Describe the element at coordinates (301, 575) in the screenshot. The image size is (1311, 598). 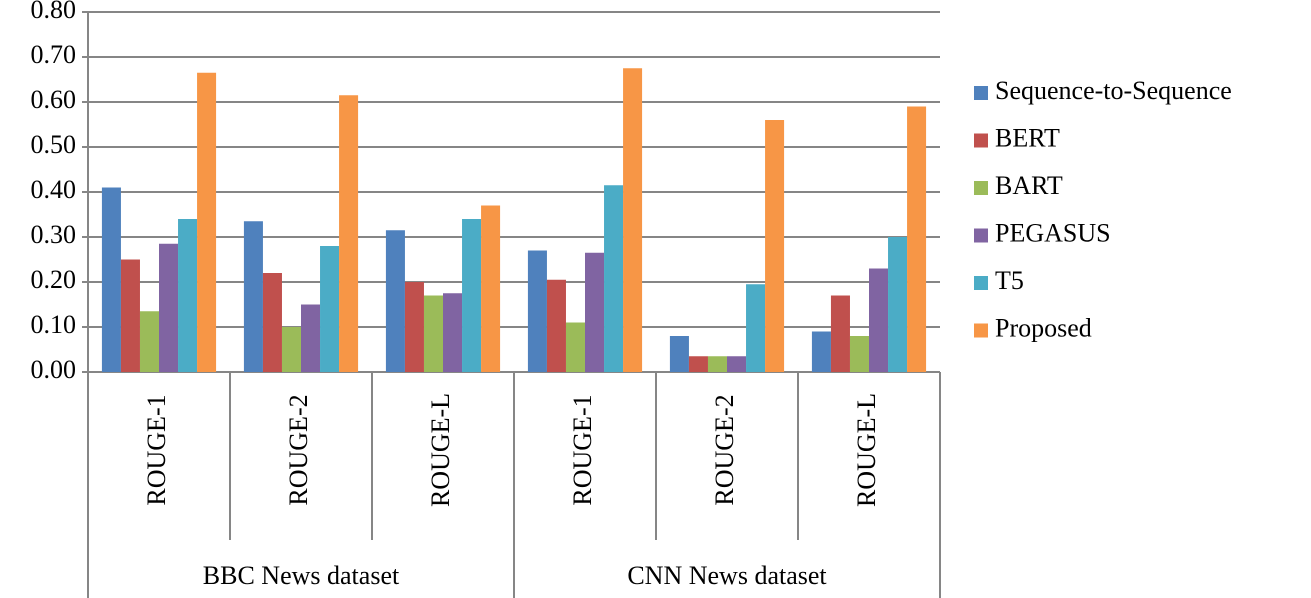
I see `group-label: BBC News dataset` at that location.